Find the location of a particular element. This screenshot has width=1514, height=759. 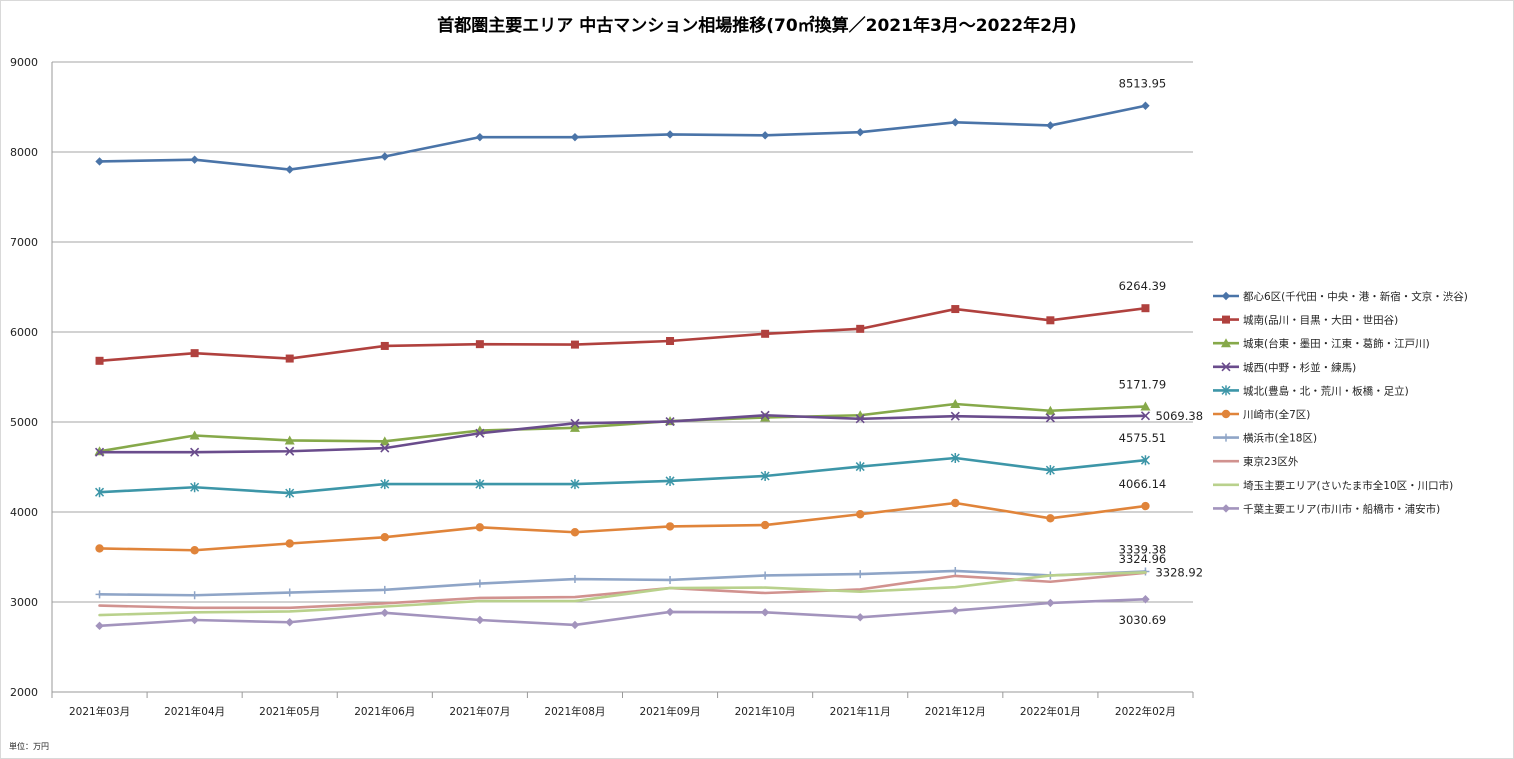

data-label: 3339.38 is located at coordinates (1143, 549).